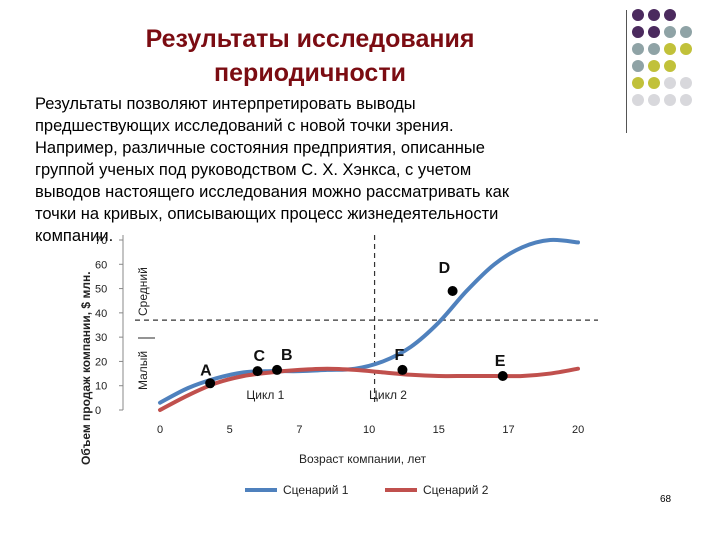 This screenshot has height=540, width=720. I want to click on y-tick-label: 50, so click(101, 290).